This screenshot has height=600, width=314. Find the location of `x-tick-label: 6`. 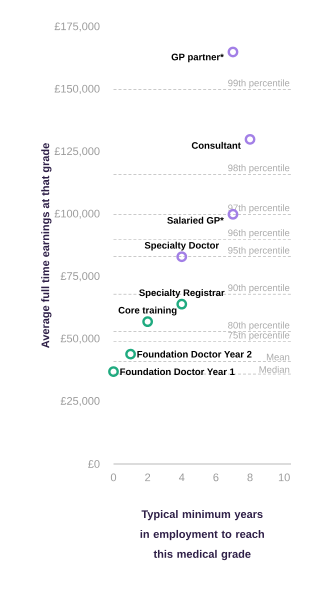

x-tick-label: 6 is located at coordinates (215, 478).